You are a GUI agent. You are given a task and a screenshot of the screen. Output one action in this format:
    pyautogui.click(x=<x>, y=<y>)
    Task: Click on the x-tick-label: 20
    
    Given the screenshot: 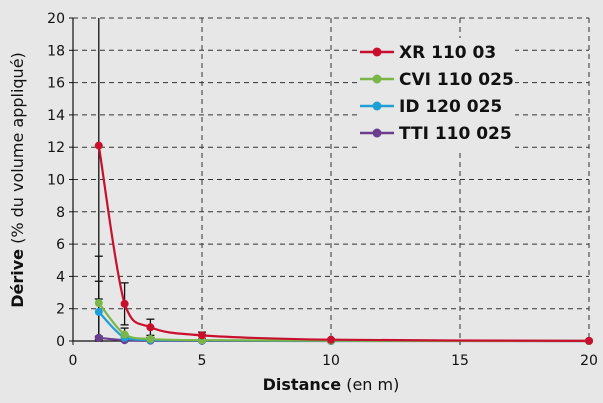 What is the action you would take?
    pyautogui.click(x=589, y=361)
    